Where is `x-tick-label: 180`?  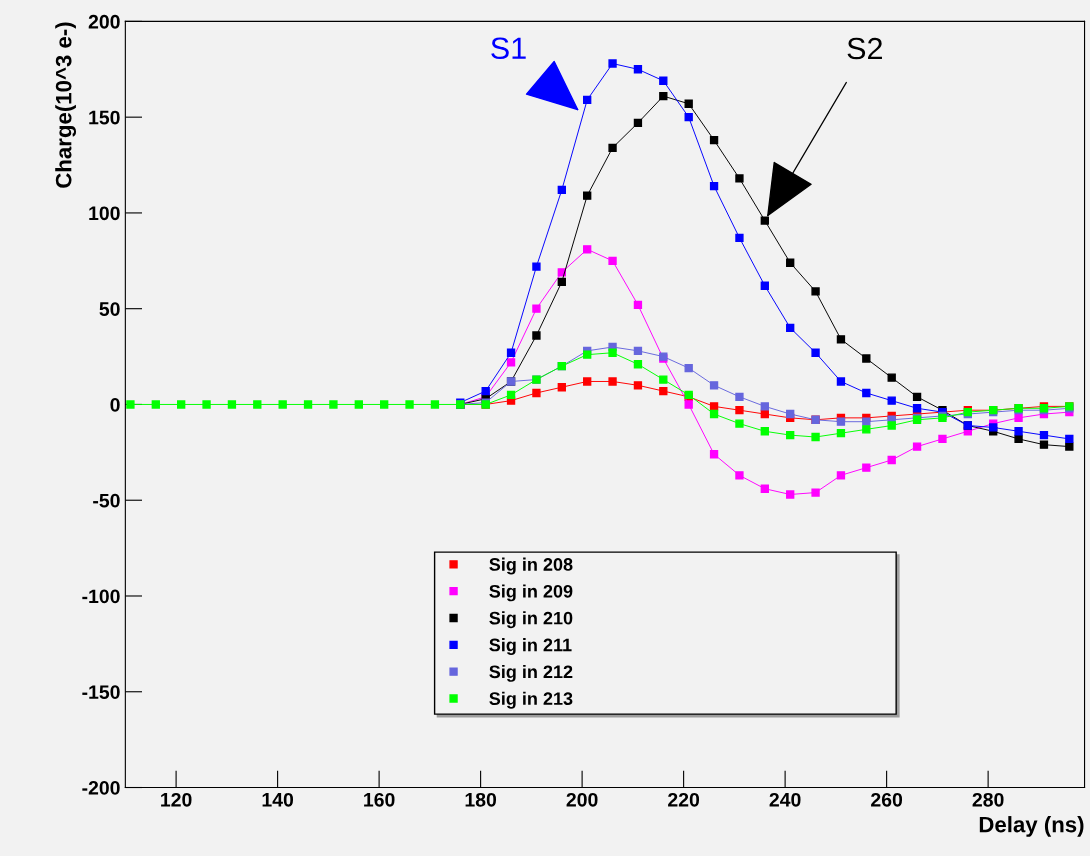
x-tick-label: 180 is located at coordinates (481, 799).